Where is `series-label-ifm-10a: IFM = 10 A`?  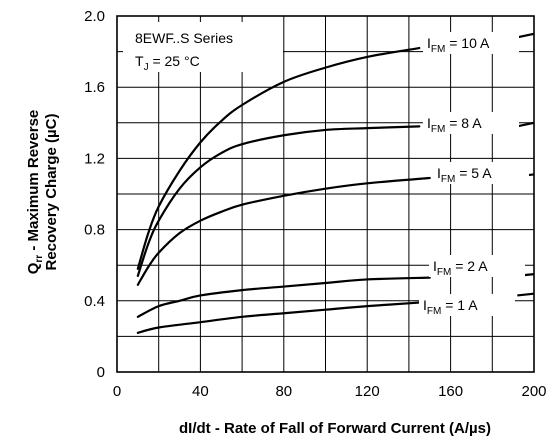 series-label-ifm-10a: IFM = 10 A is located at coordinates (458, 45).